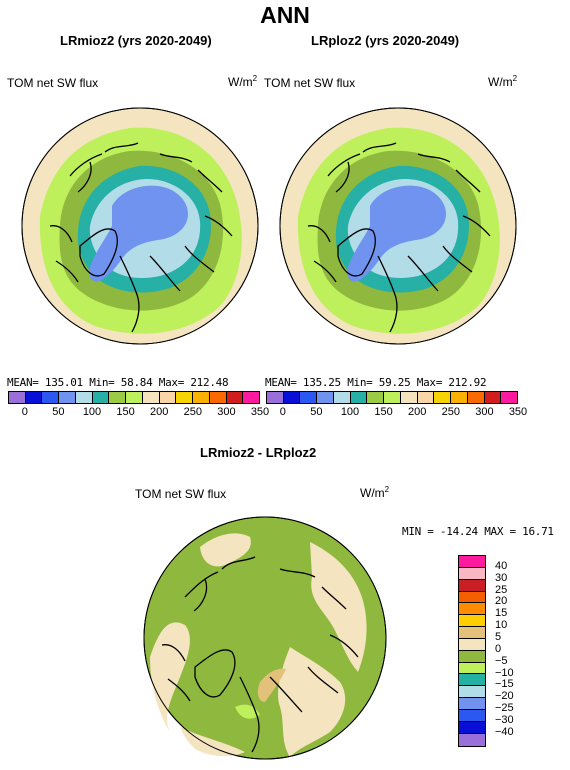 The image size is (570, 770). What do you see at coordinates (310, 83) in the screenshot?
I see `right-field-label: TOM net SW flux` at bounding box center [310, 83].